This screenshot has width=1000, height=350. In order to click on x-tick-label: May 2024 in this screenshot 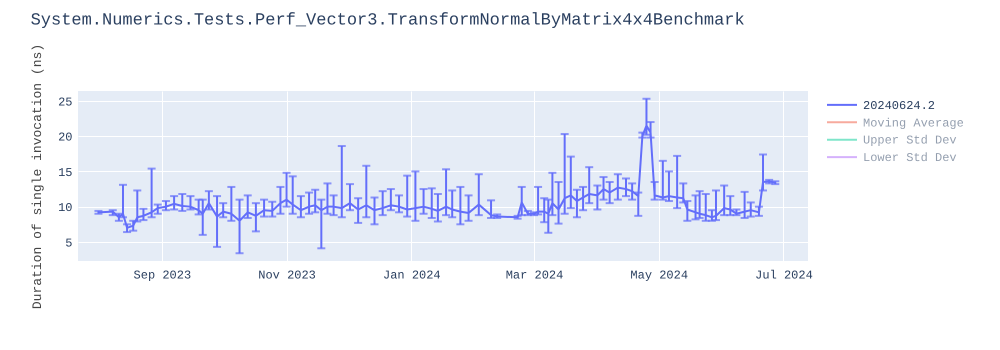, I will do `click(659, 275)`.